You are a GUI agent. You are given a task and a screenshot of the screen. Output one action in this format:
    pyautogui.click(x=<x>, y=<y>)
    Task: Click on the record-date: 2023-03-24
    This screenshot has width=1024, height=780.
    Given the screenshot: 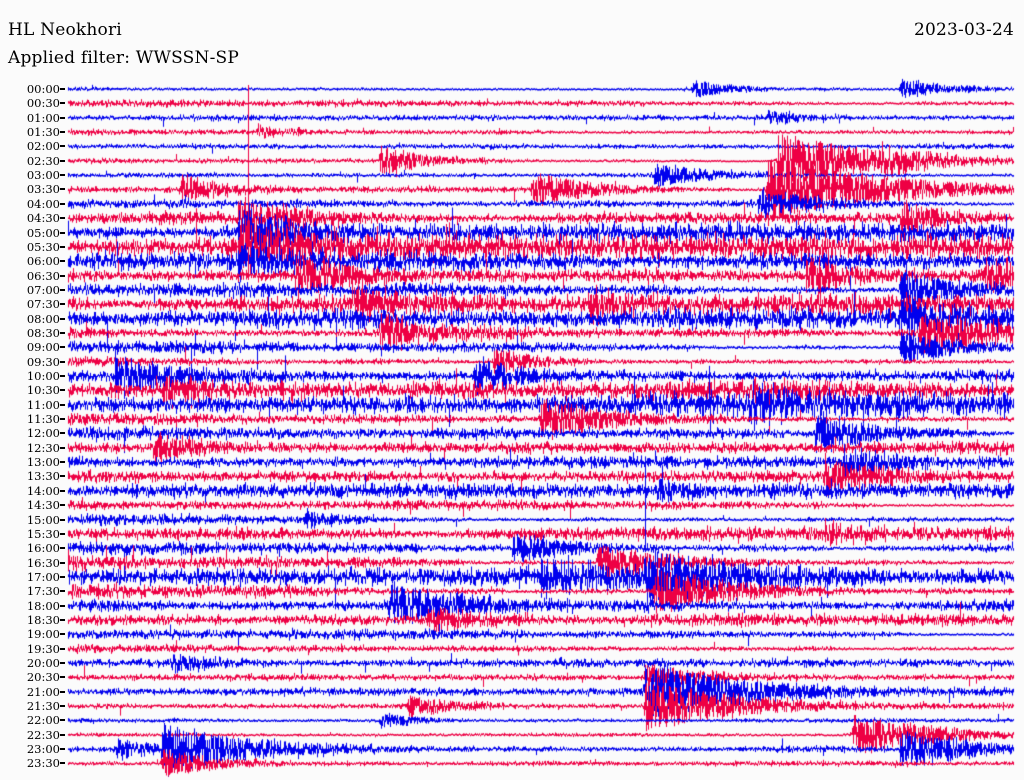 What is the action you would take?
    pyautogui.click(x=963, y=30)
    